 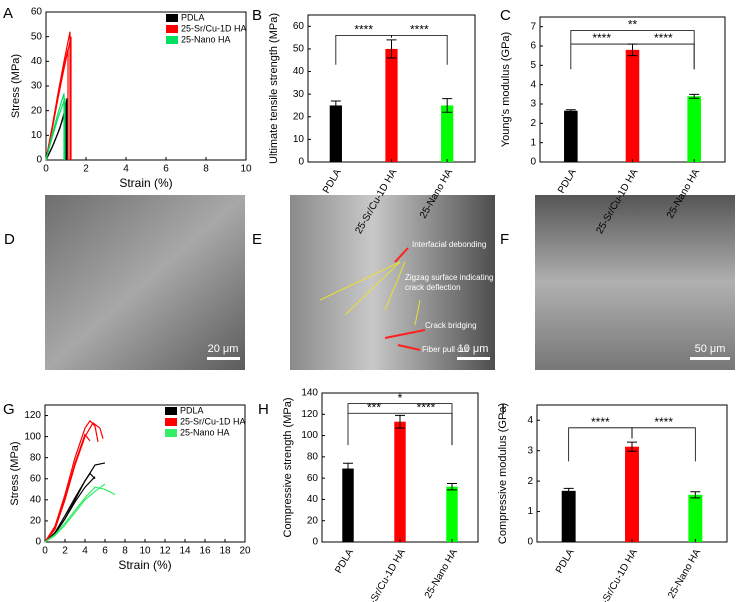 What do you see at coordinates (684, 573) in the screenshot?
I see `x-tick-label: 25-Nano HA` at bounding box center [684, 573].